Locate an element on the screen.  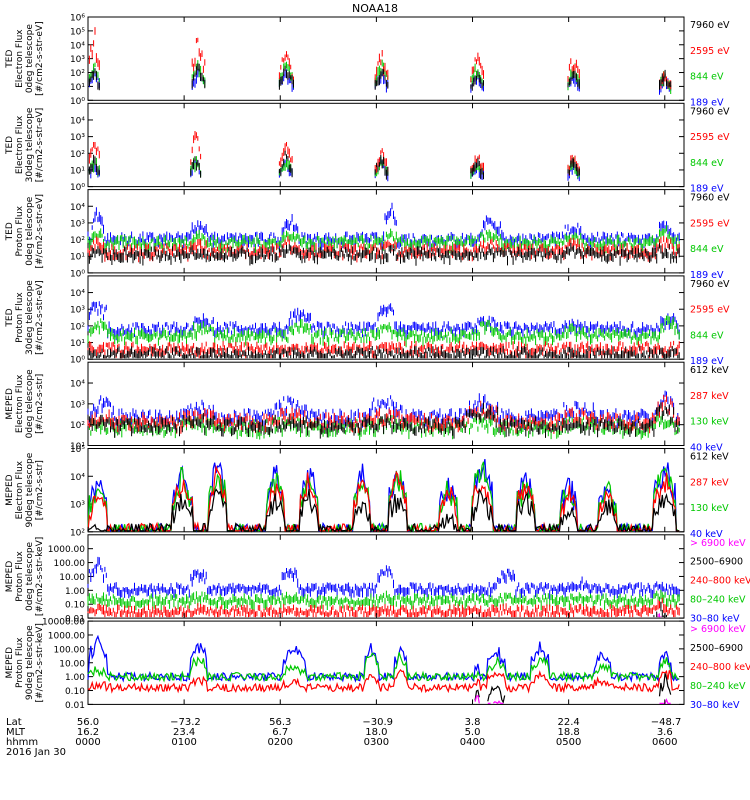
footer-hhmm-value: 0100 is located at coordinates (184, 742).